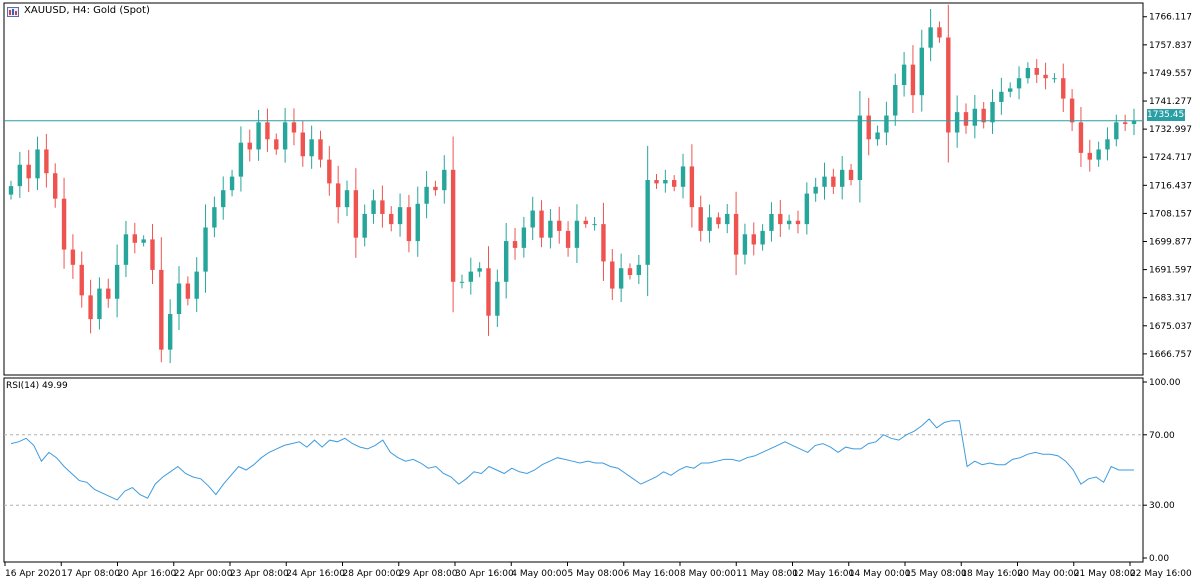 This screenshot has width=1200, height=588. I want to click on chart-window-icon, so click(13, 12).